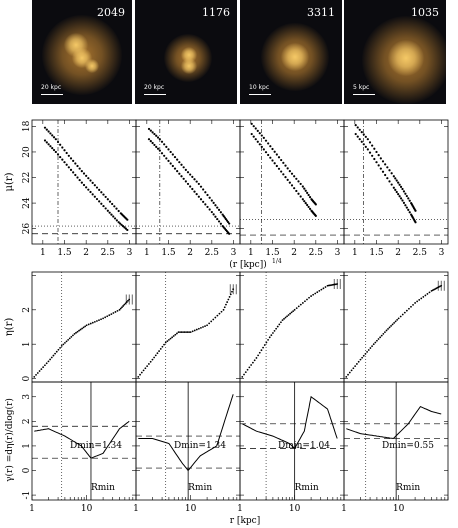  Describe the element at coordinates (82, 52) in the screenshot. I see `galaxy-image-2049: 2049 20 kpc` at that location.